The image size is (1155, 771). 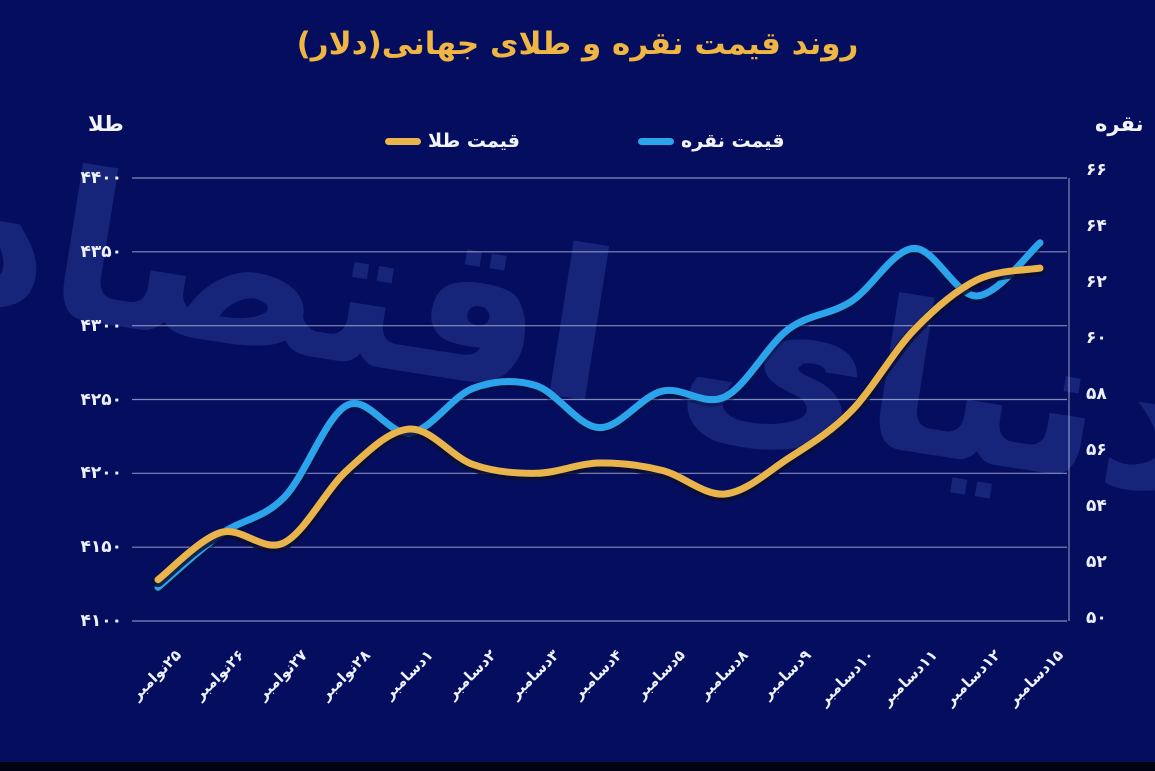 I want to click on right-axis-title: نقره, so click(x=1119, y=124).